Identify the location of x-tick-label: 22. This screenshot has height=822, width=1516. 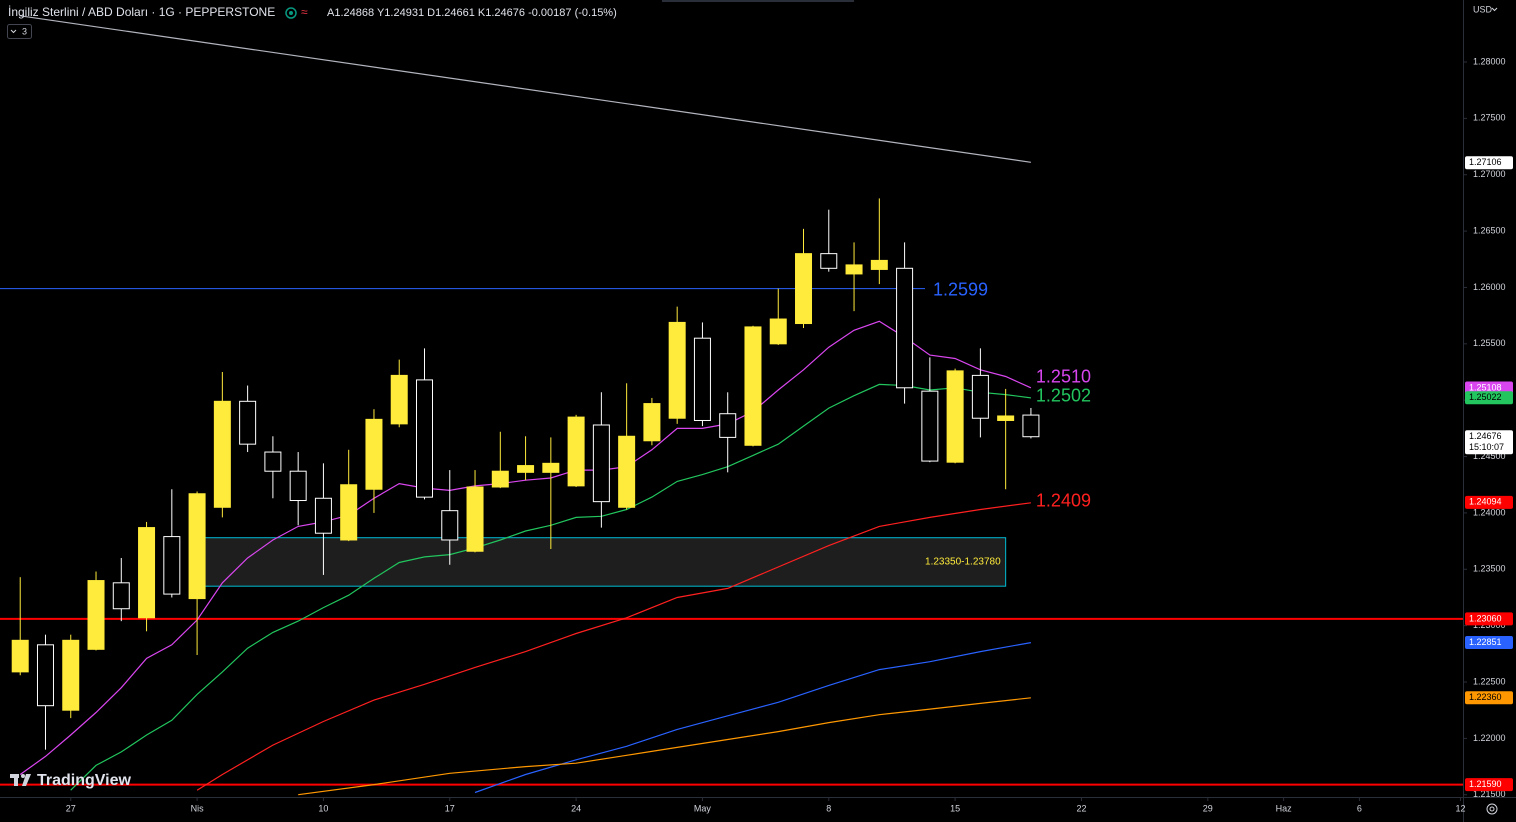
(1081, 808).